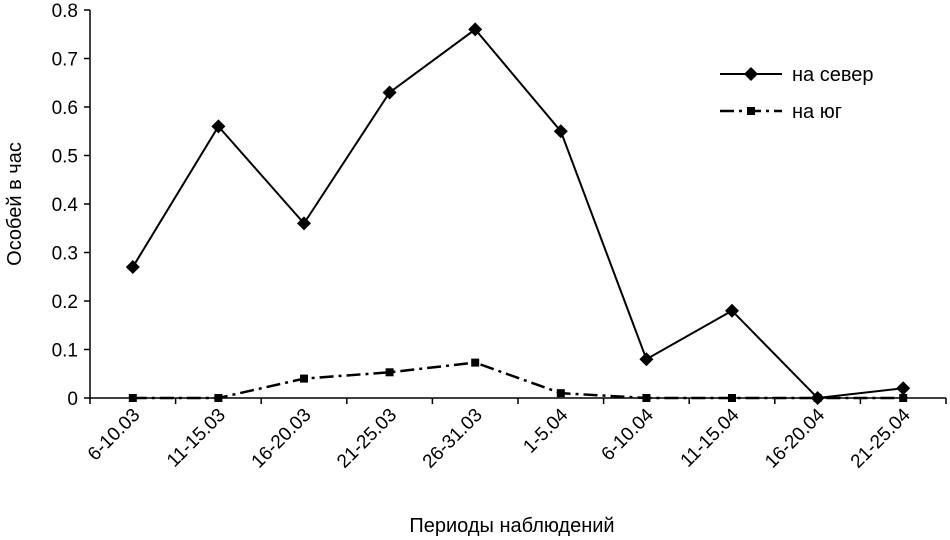 The height and width of the screenshot is (540, 950). I want to click on legend-marker-north, so click(751, 74).